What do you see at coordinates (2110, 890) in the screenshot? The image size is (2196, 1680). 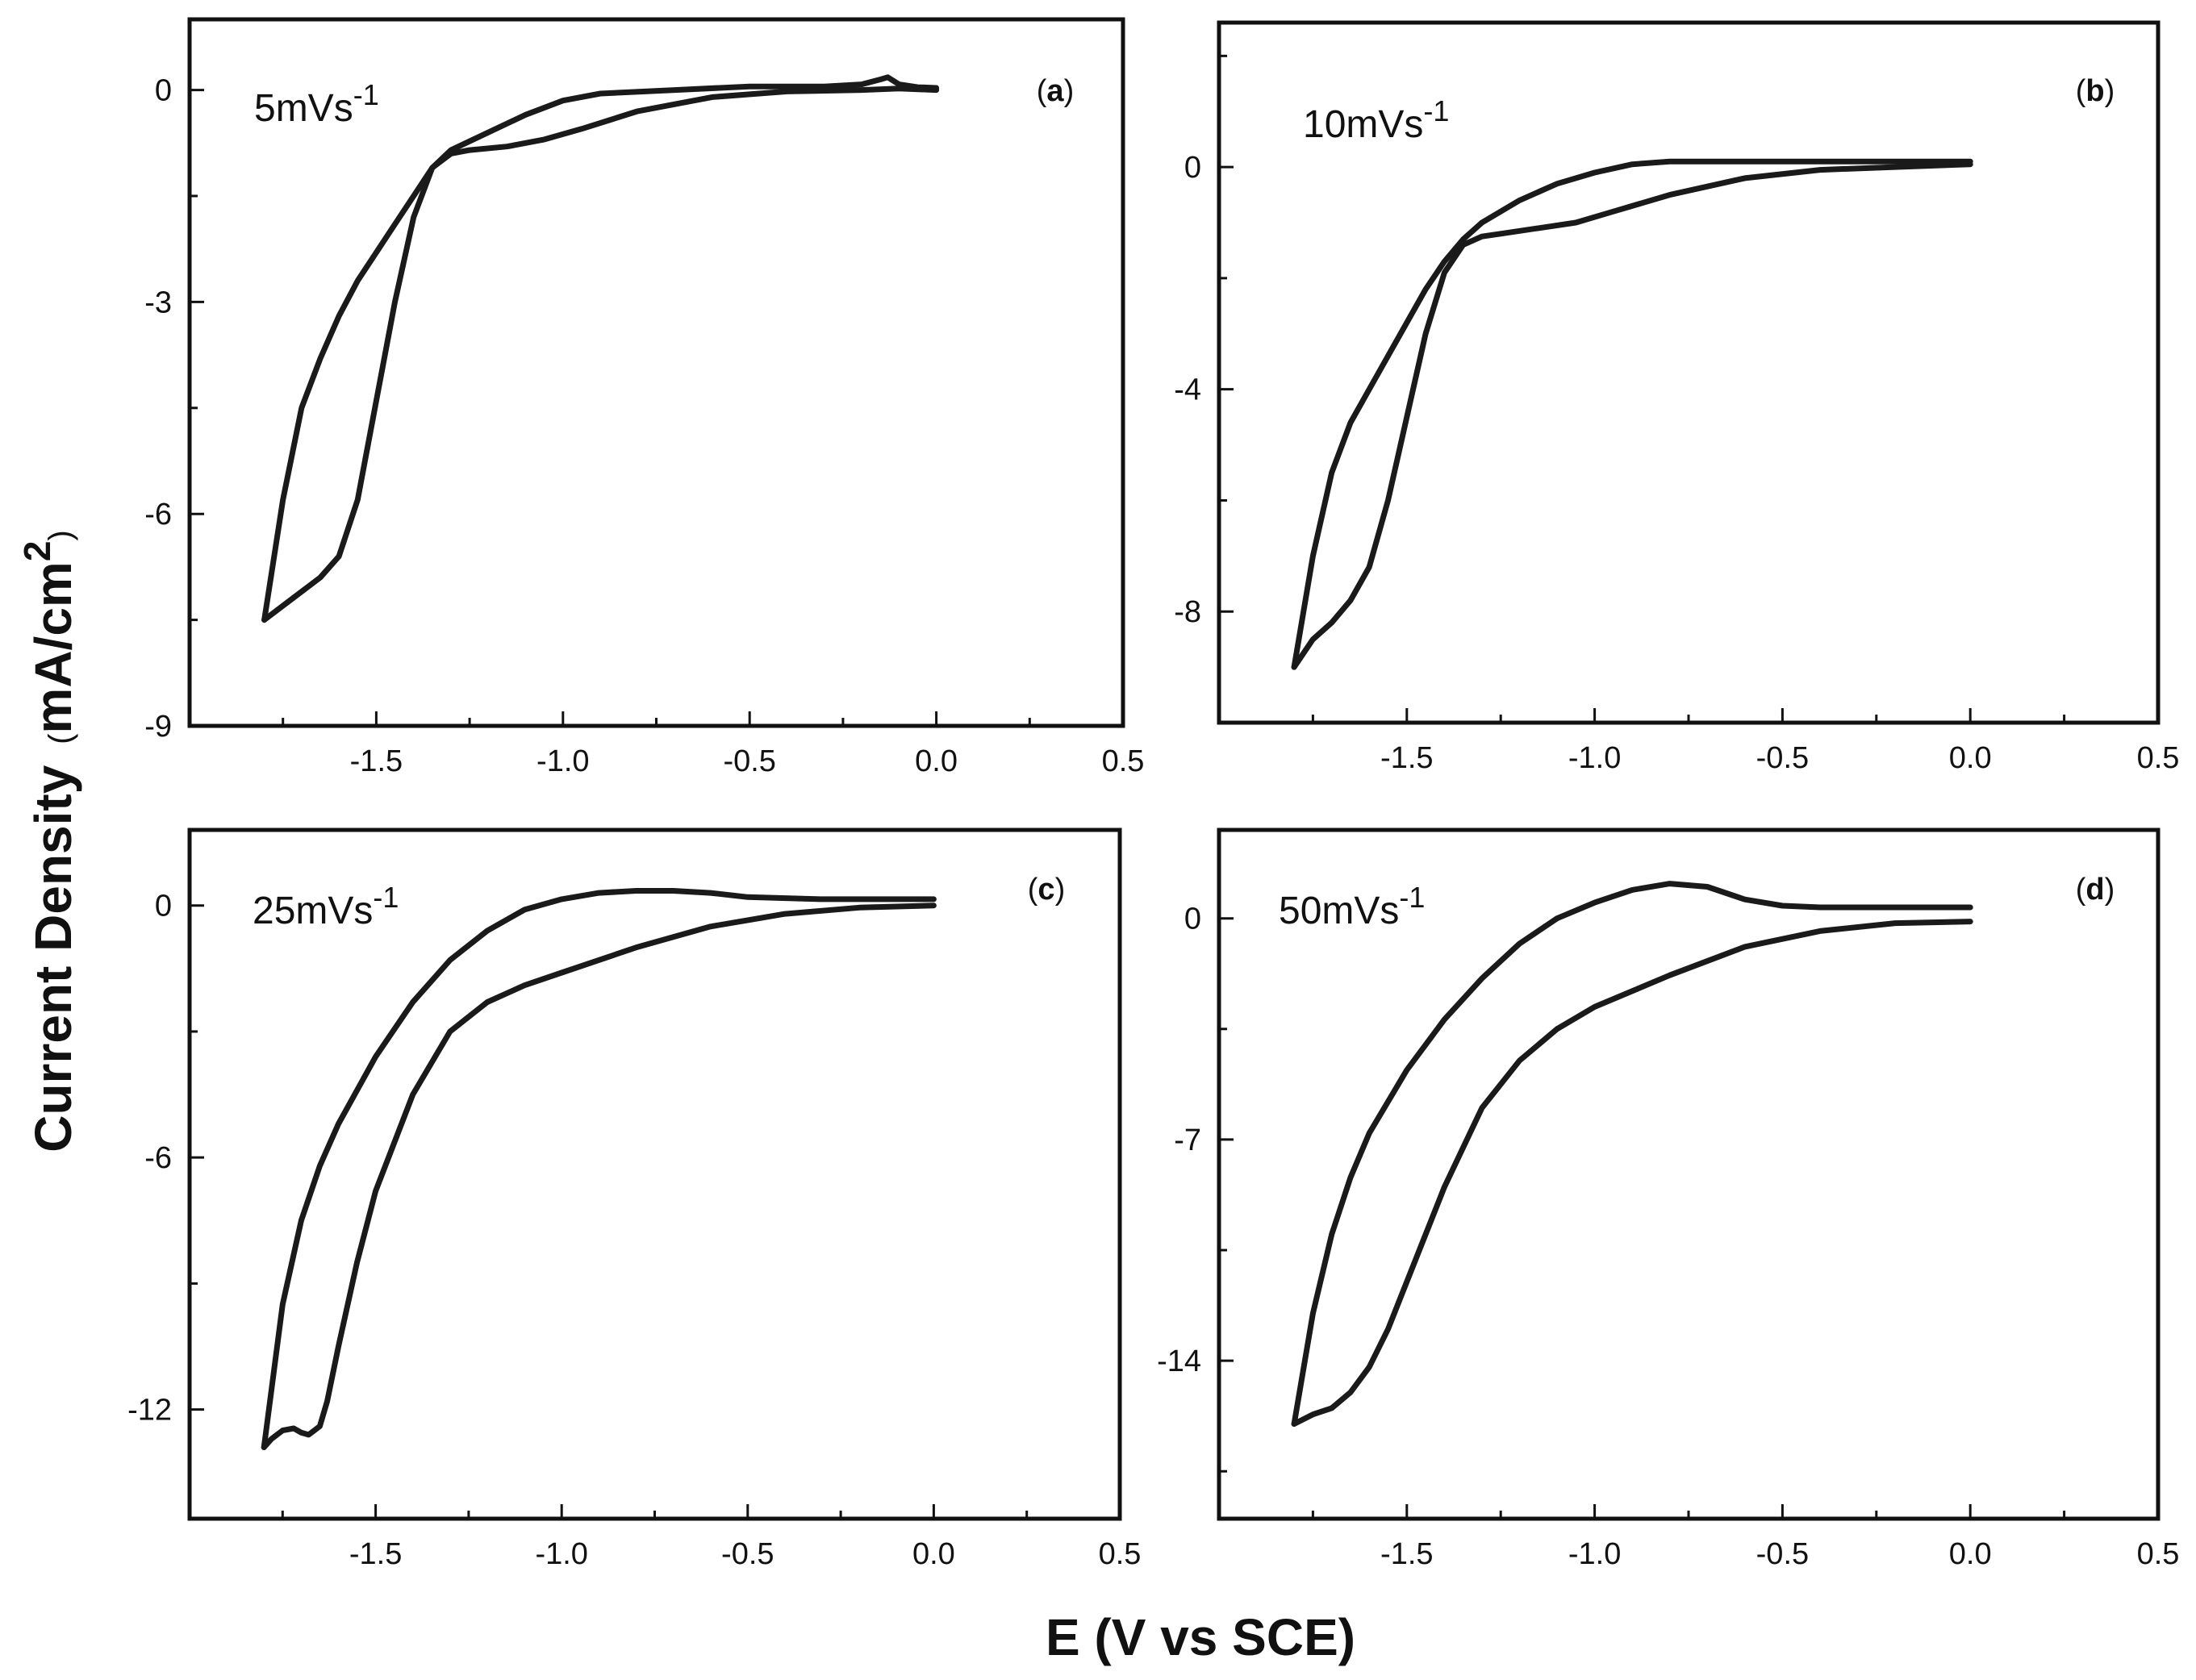 I see `panel-d-label-close: )` at bounding box center [2110, 890].